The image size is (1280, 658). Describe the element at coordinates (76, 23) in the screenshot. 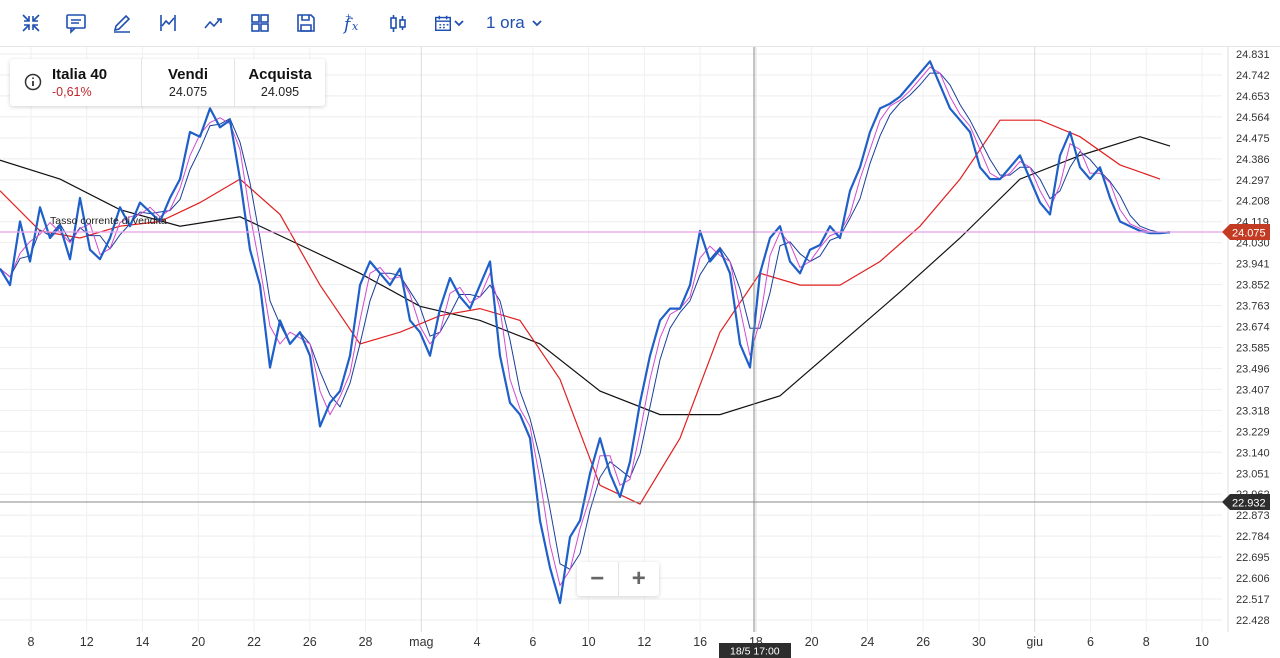

I see `chat-icon` at that location.